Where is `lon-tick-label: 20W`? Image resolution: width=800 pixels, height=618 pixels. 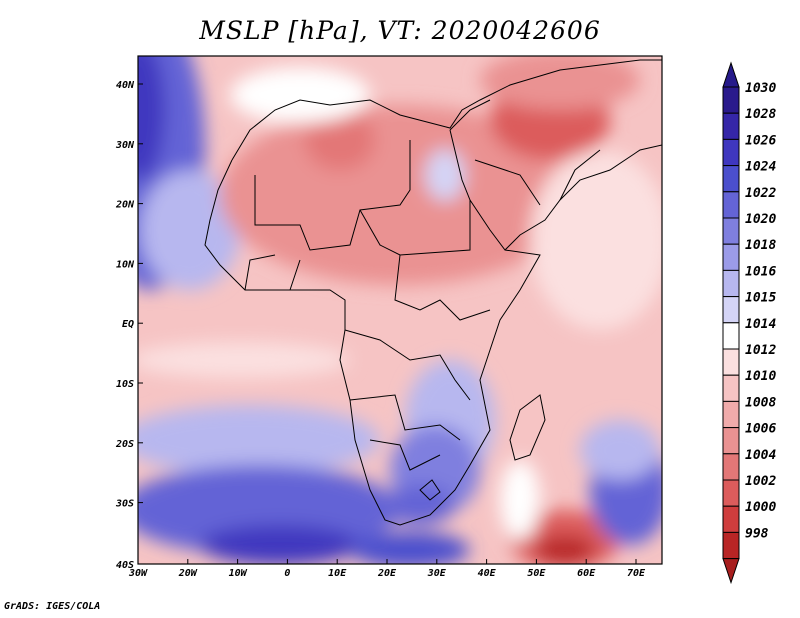
lon-tick-label: 20W is located at coordinates (188, 573).